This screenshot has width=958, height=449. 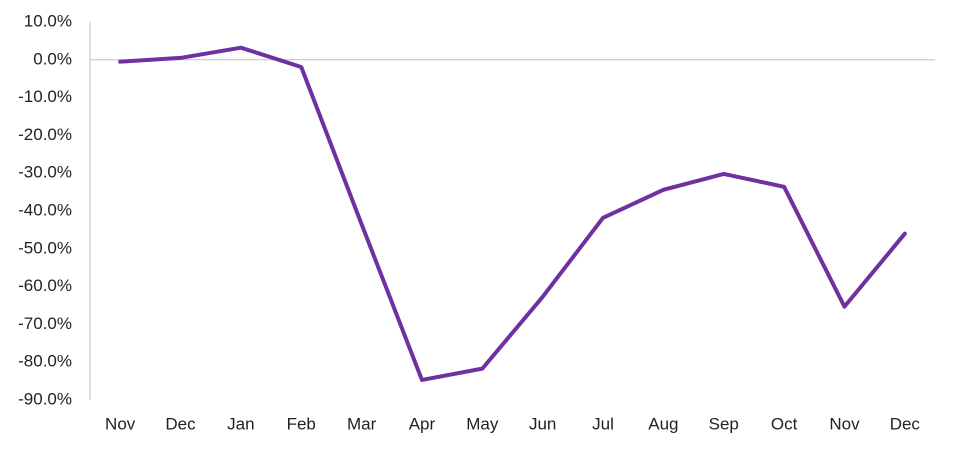 What do you see at coordinates (240, 423) in the screenshot?
I see `x-tick-label: Jan` at bounding box center [240, 423].